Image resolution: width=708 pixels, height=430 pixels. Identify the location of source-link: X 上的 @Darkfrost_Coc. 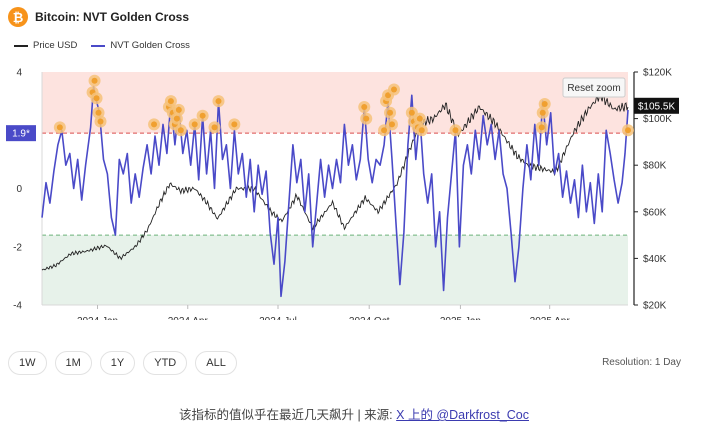
(462, 415).